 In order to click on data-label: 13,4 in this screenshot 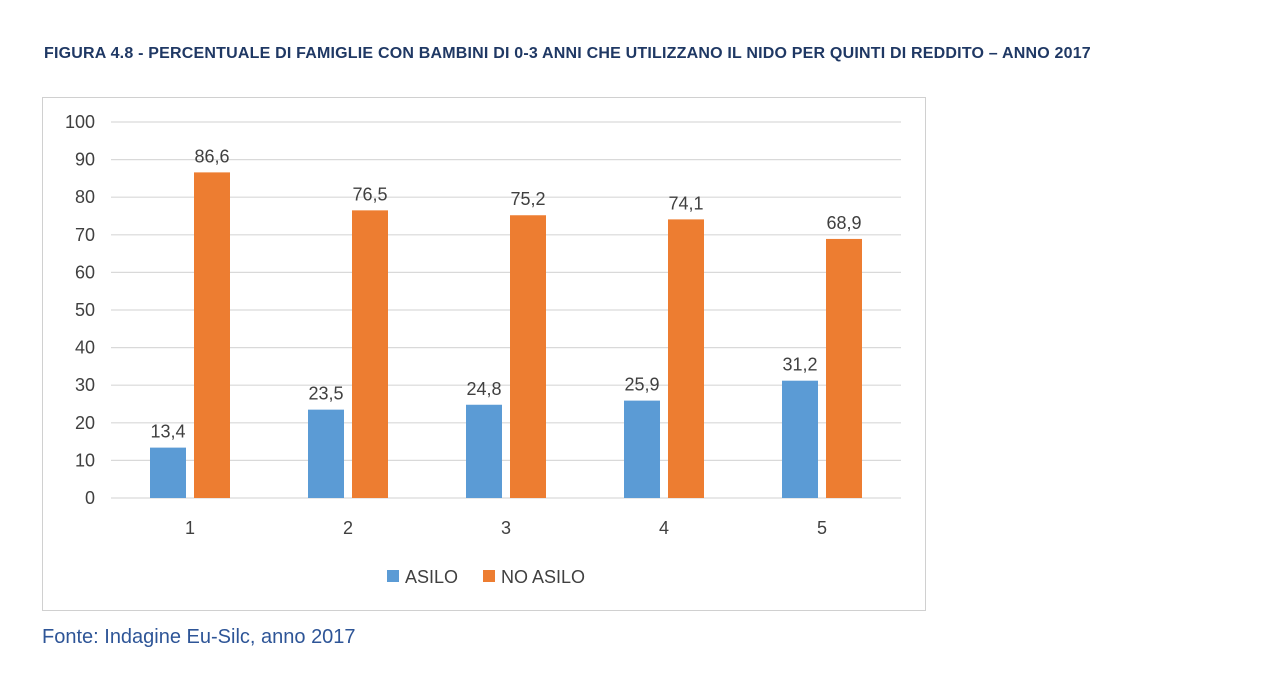, I will do `click(167, 432)`.